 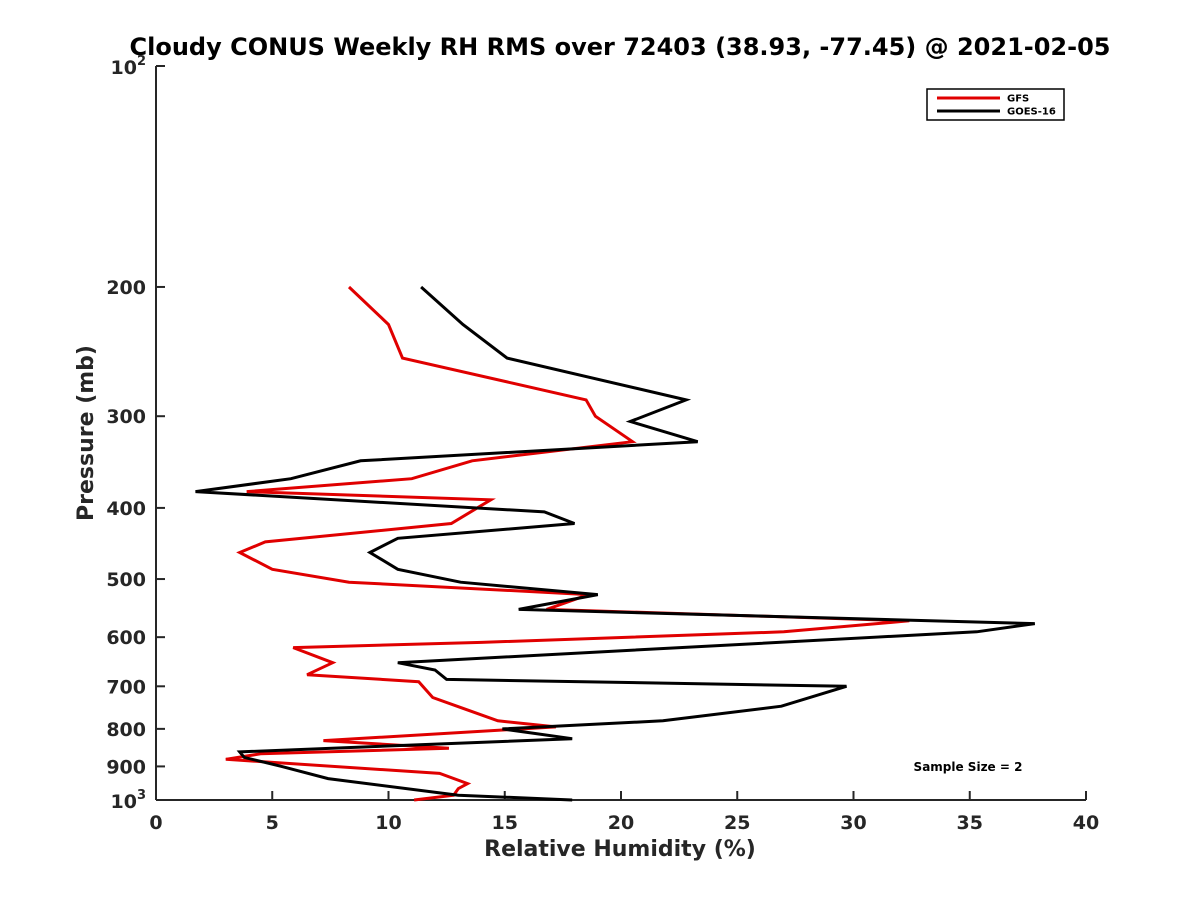 I want to click on x-tick-label: 40, so click(x=1086, y=823).